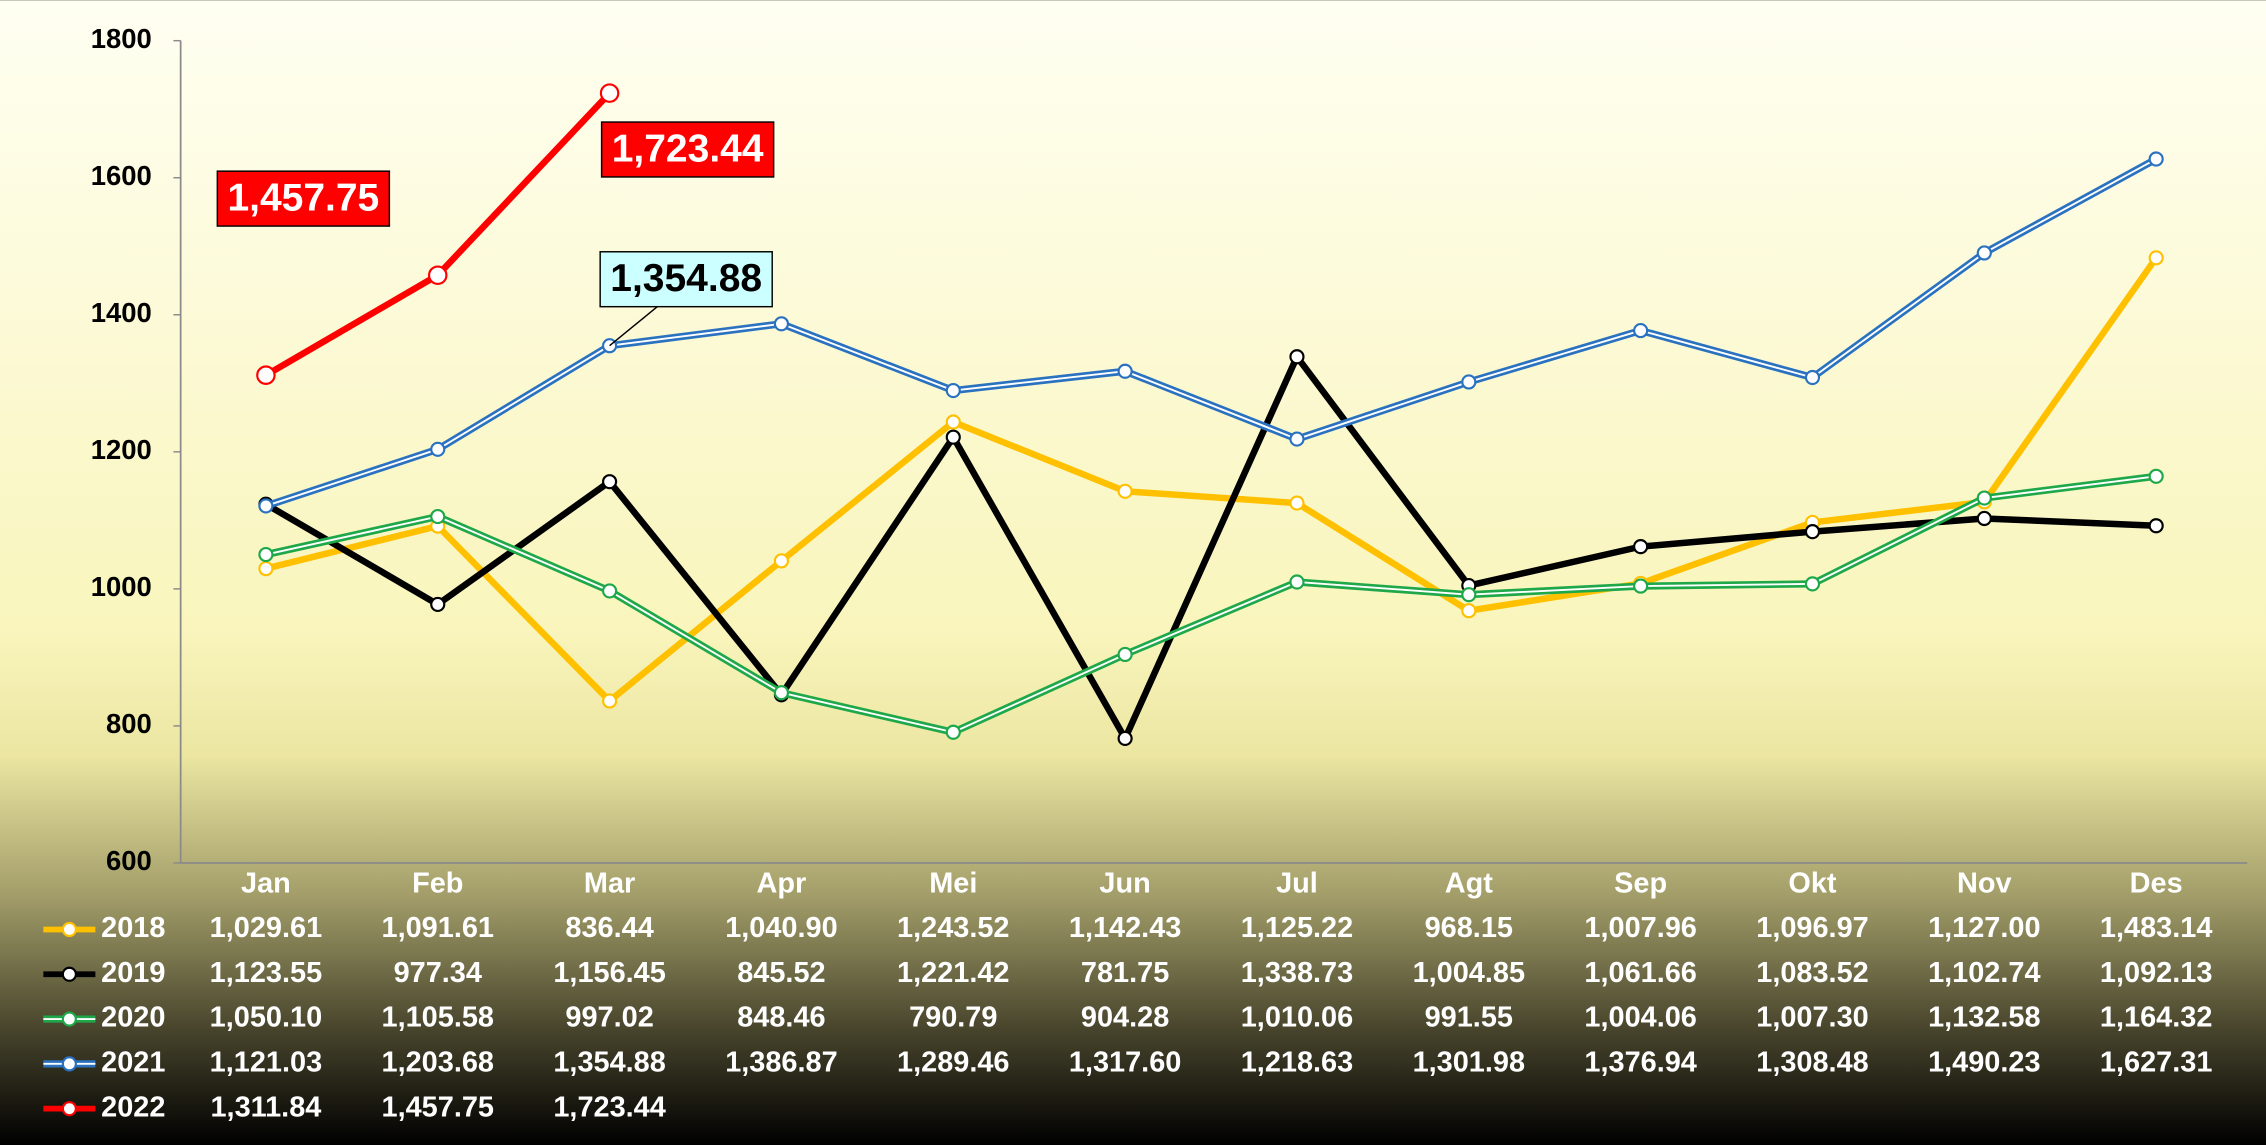 The width and height of the screenshot is (2266, 1145). Describe the element at coordinates (1812, 1062) in the screenshot. I see `table-value: 1,308.48` at that location.